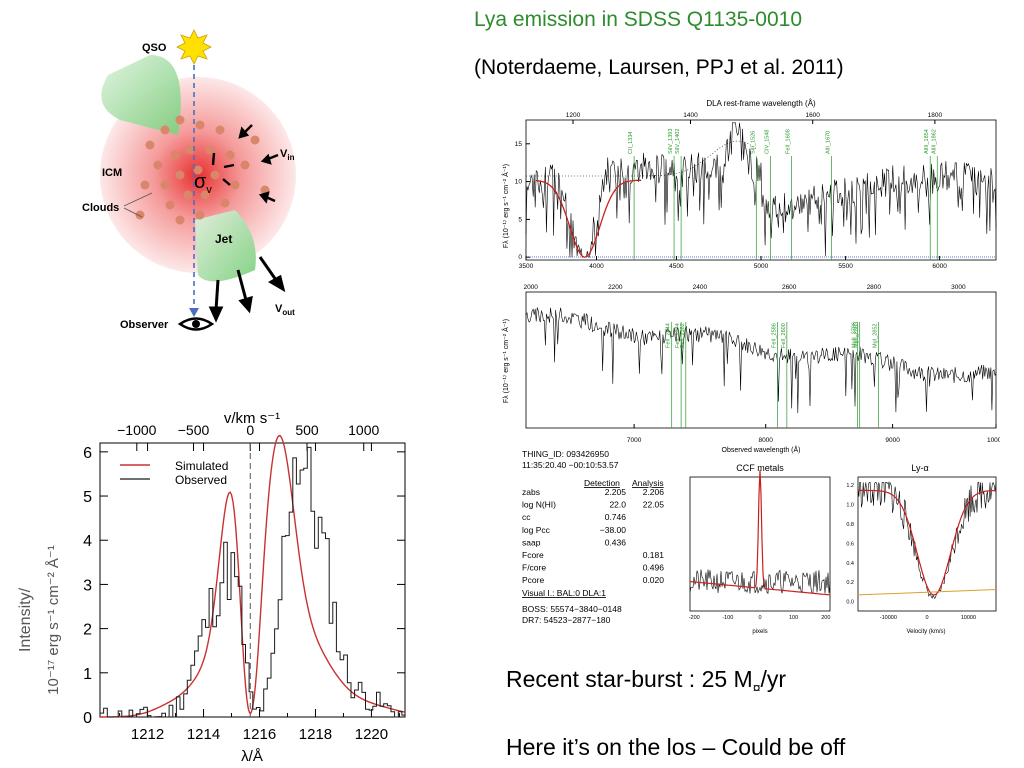 The height and width of the screenshot is (768, 1024). What do you see at coordinates (638, 19) in the screenshot?
I see `slide-title: Lya emission in SDSS Q1135-0010` at bounding box center [638, 19].